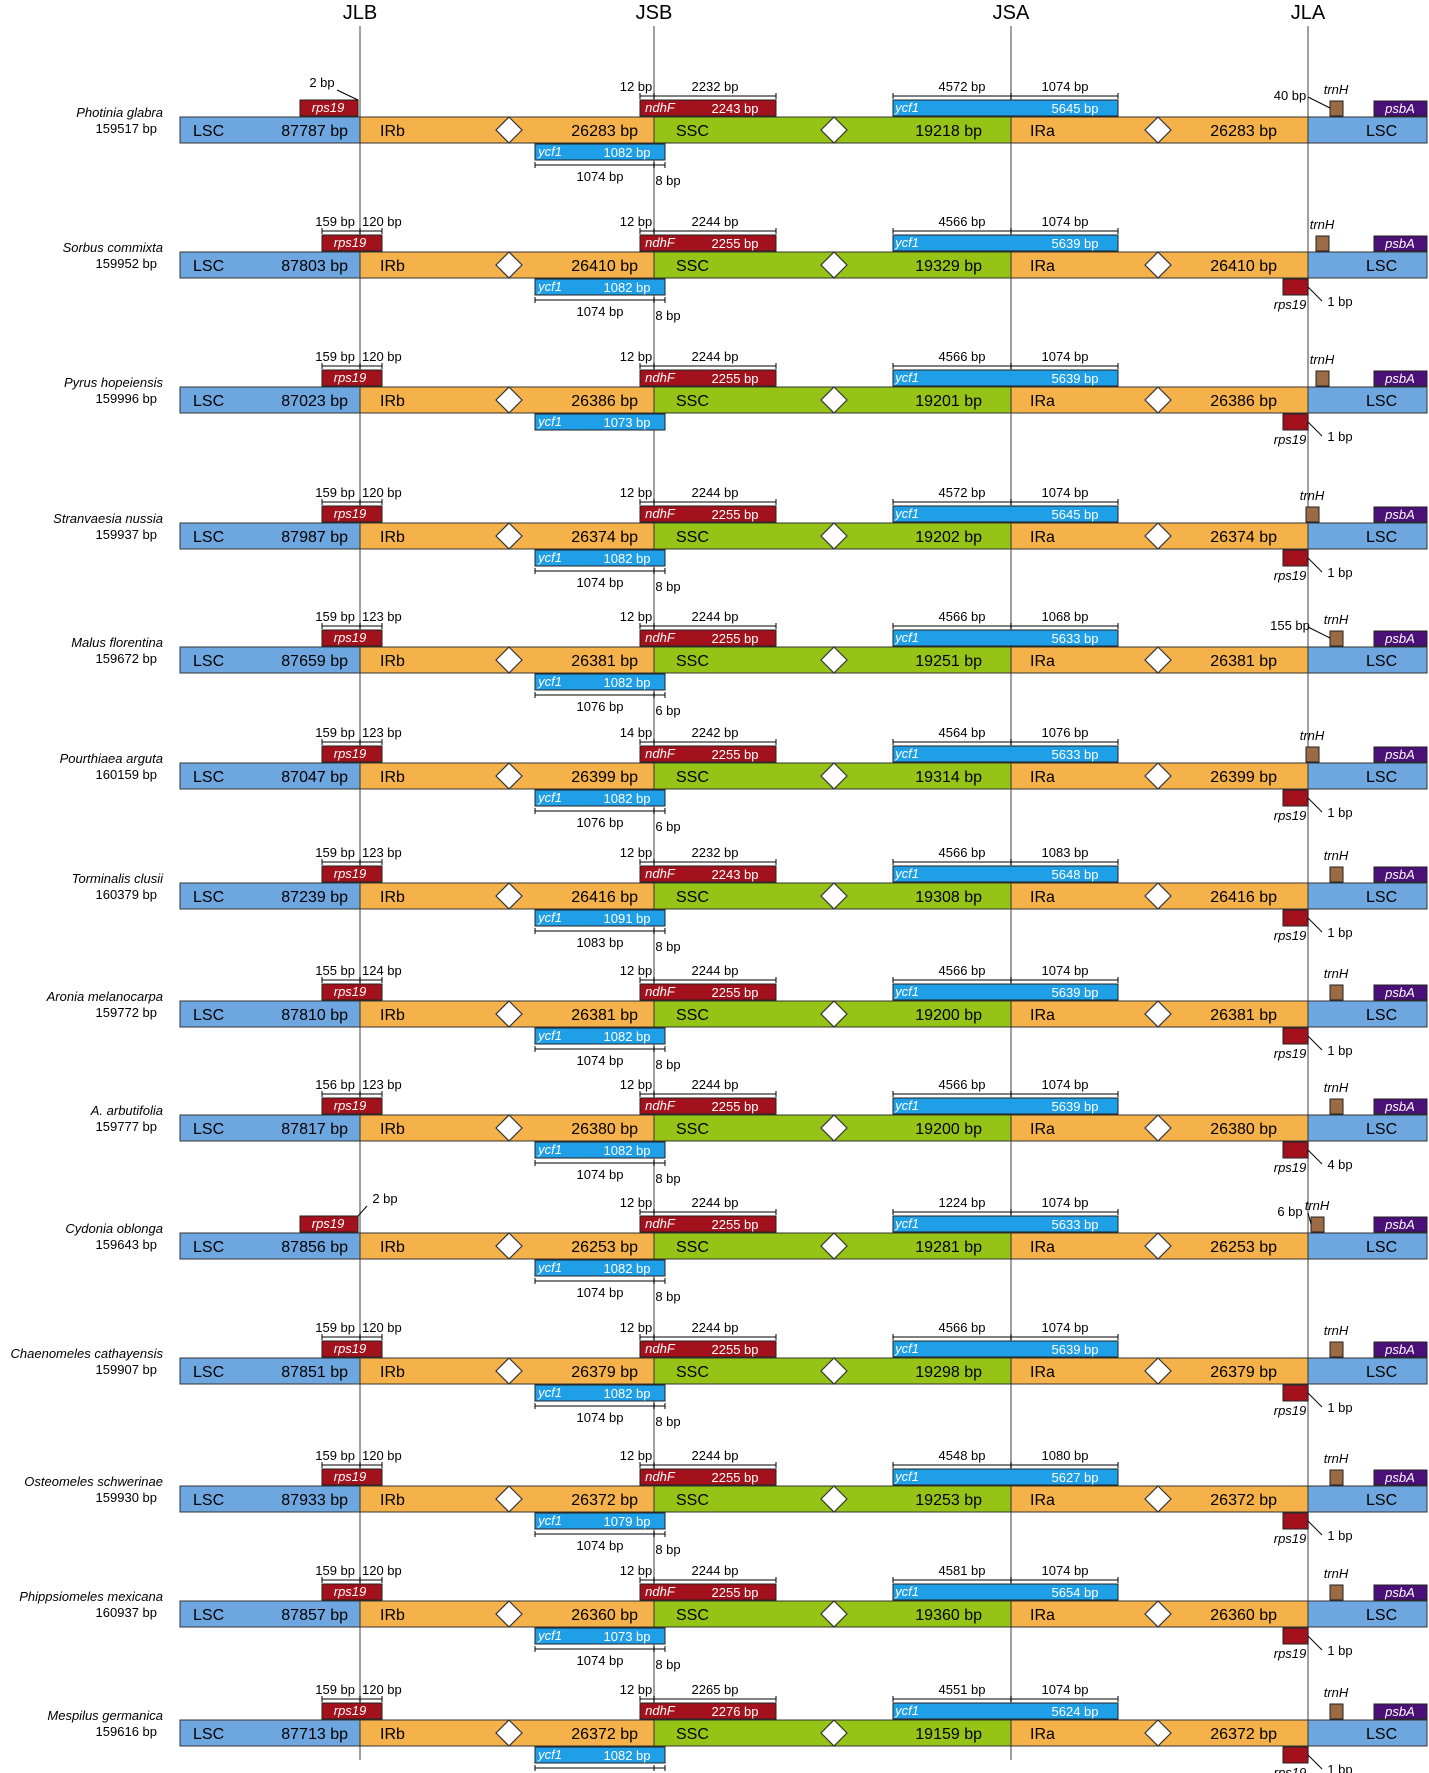 This screenshot has width=1429, height=1773. What do you see at coordinates (1367, 1614) in the screenshot?
I see `region-lsc-right` at bounding box center [1367, 1614].